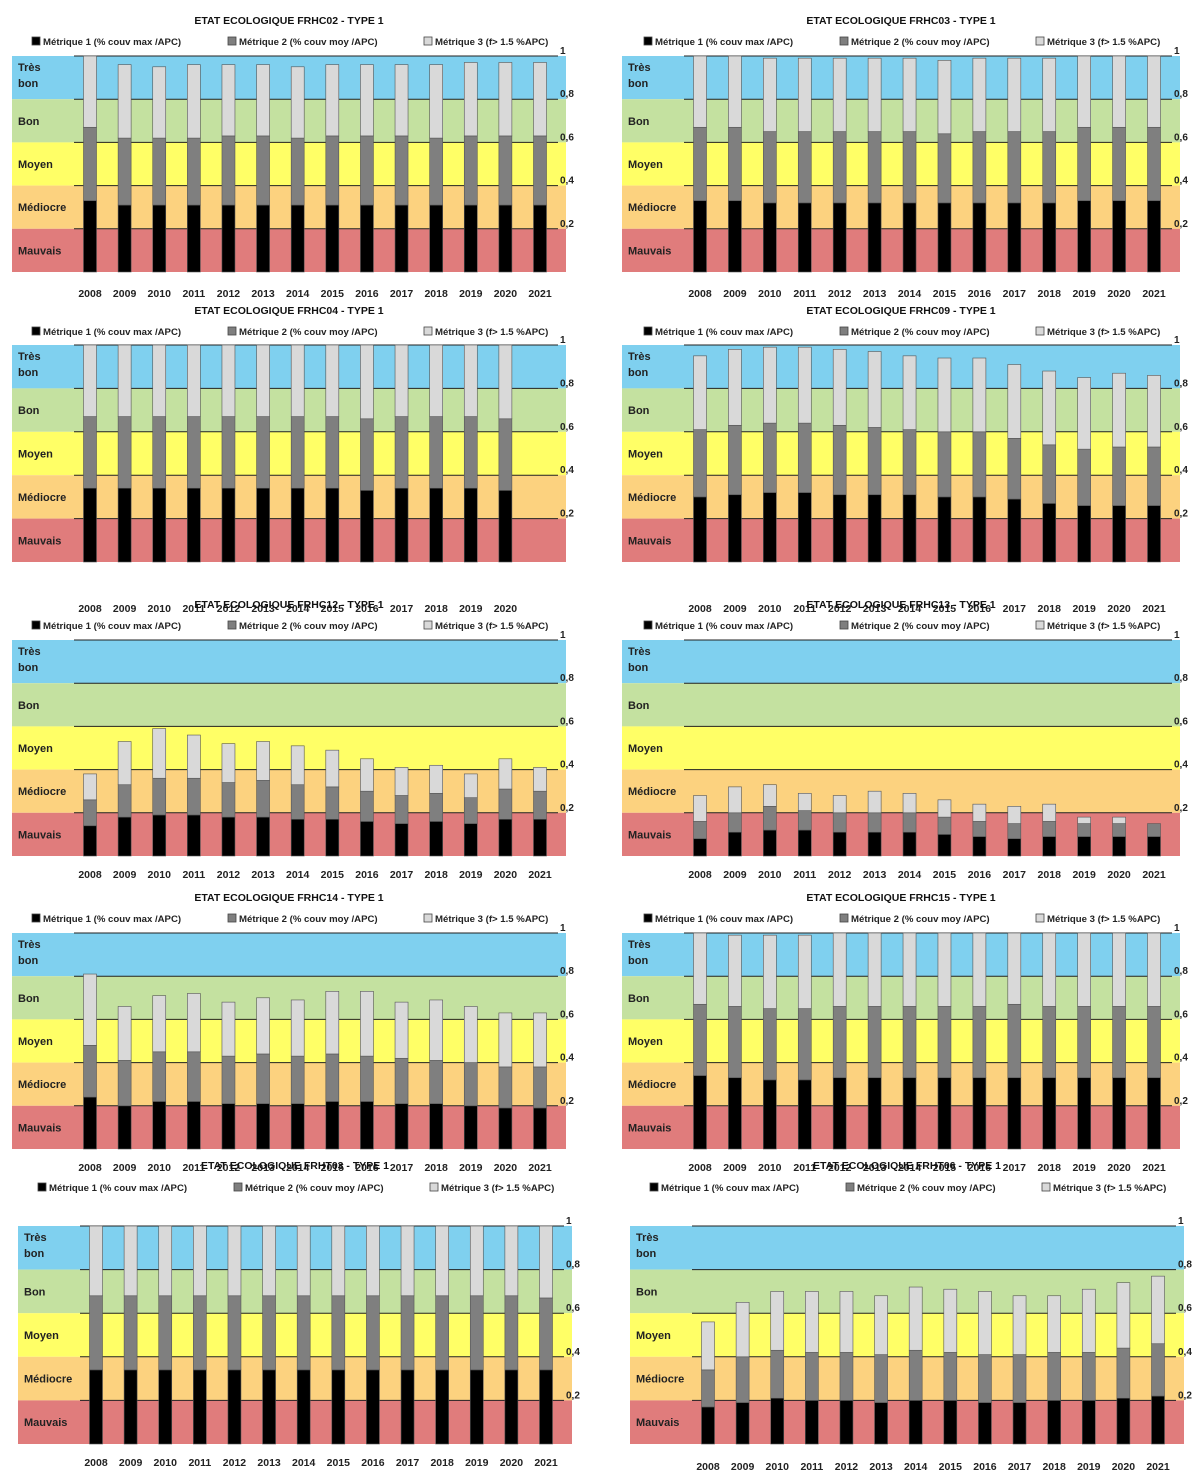  What do you see at coordinates (506, 294) in the screenshot?
I see `x-tick-label: 2020` at bounding box center [506, 294].